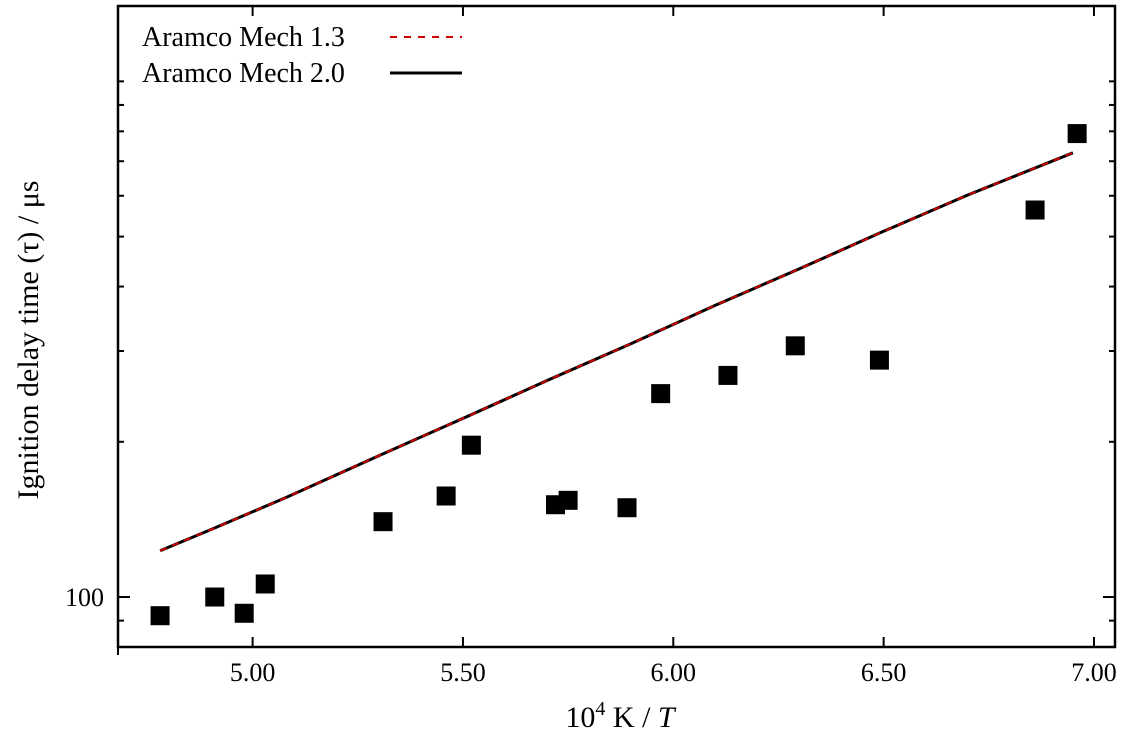  I want to click on x-tick-label: 5.00, so click(253, 672).